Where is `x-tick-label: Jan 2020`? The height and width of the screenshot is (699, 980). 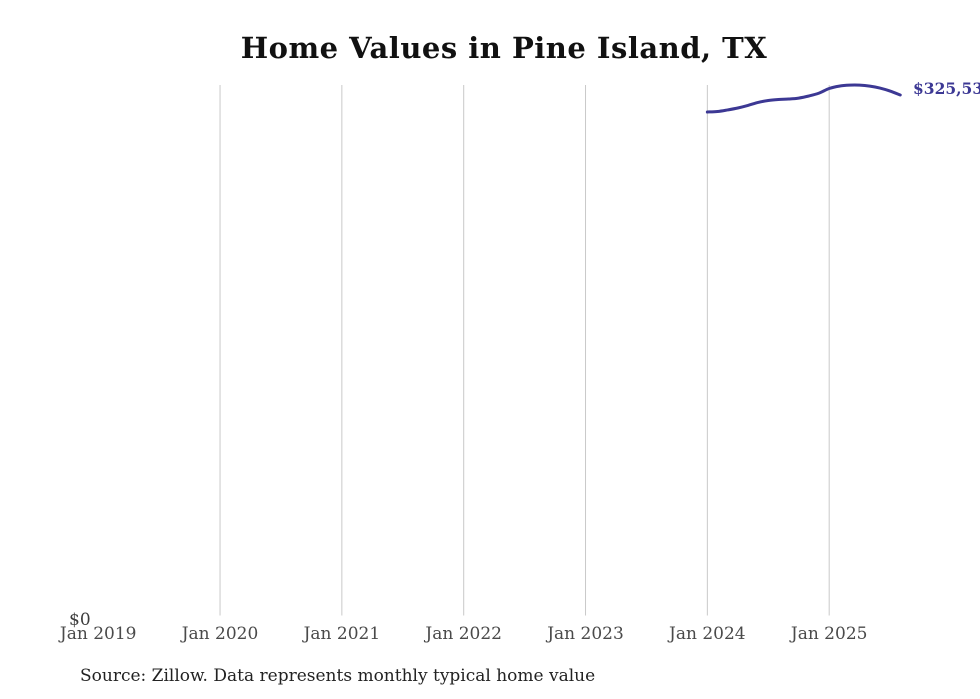
x-tick-label: Jan 2020 is located at coordinates (220, 634).